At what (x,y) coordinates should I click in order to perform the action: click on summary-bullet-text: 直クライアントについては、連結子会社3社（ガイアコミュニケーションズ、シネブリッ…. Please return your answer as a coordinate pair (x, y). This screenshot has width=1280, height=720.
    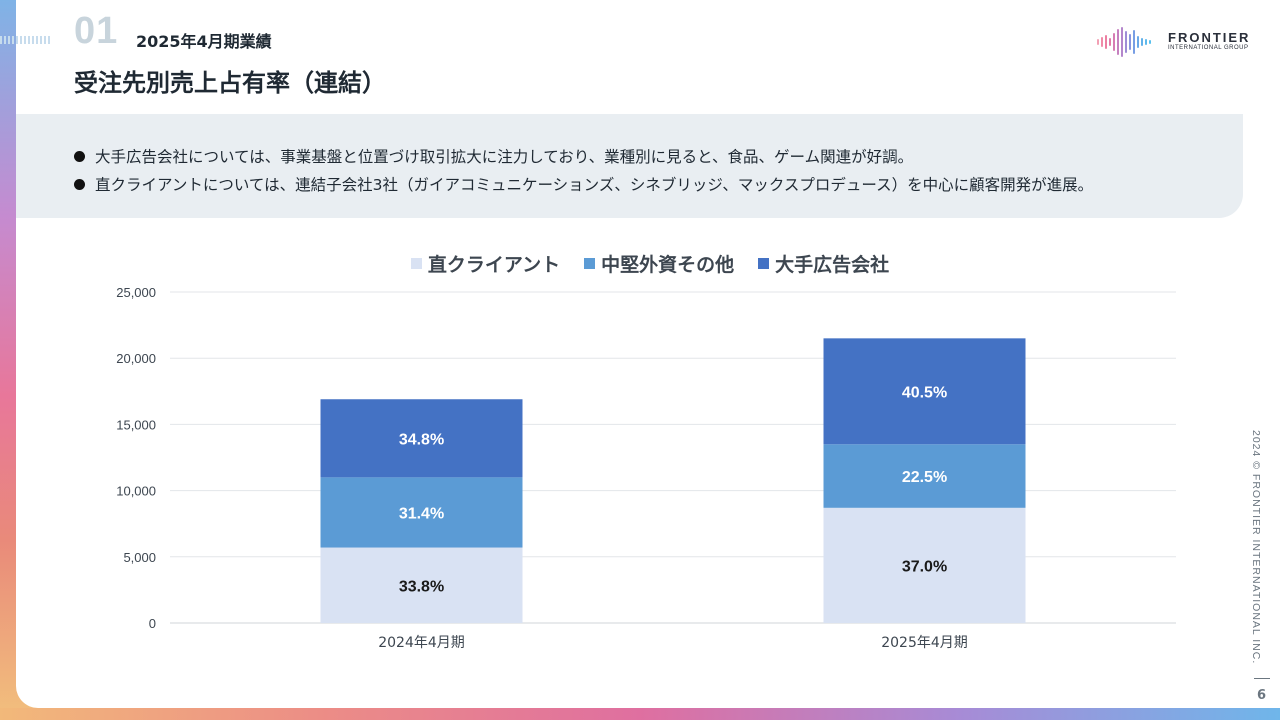
    Looking at the image, I should click on (594, 185).